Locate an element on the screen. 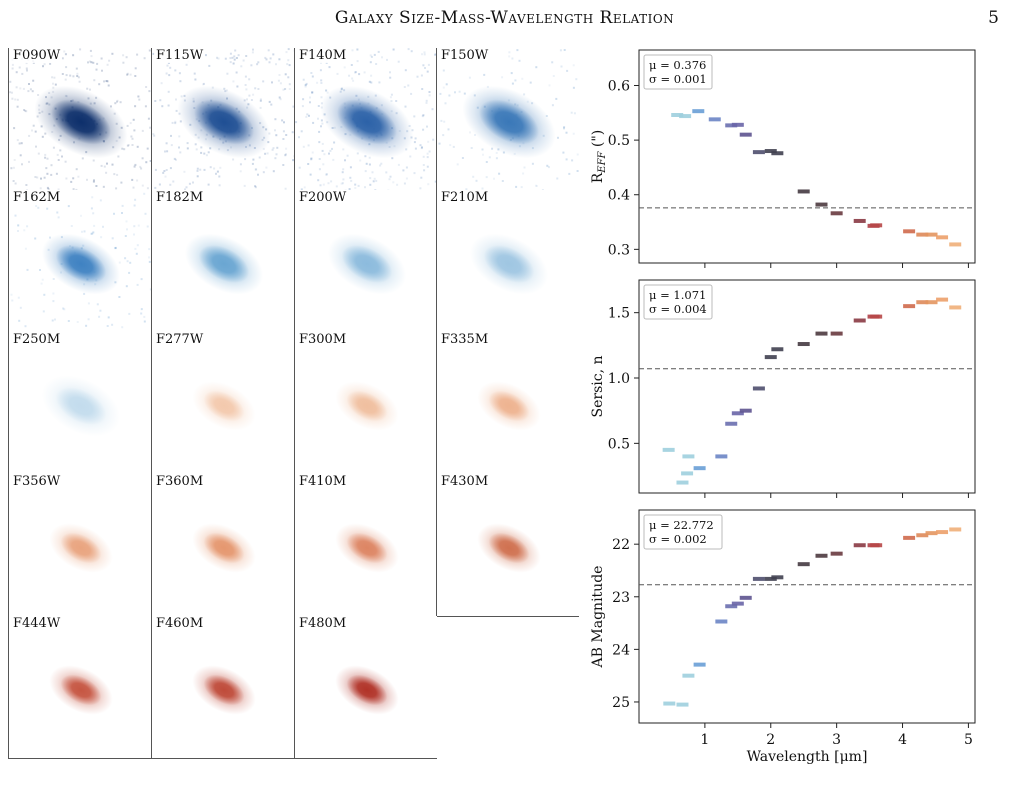 The width and height of the screenshot is (1009, 785). filter-label: F410M is located at coordinates (323, 481).